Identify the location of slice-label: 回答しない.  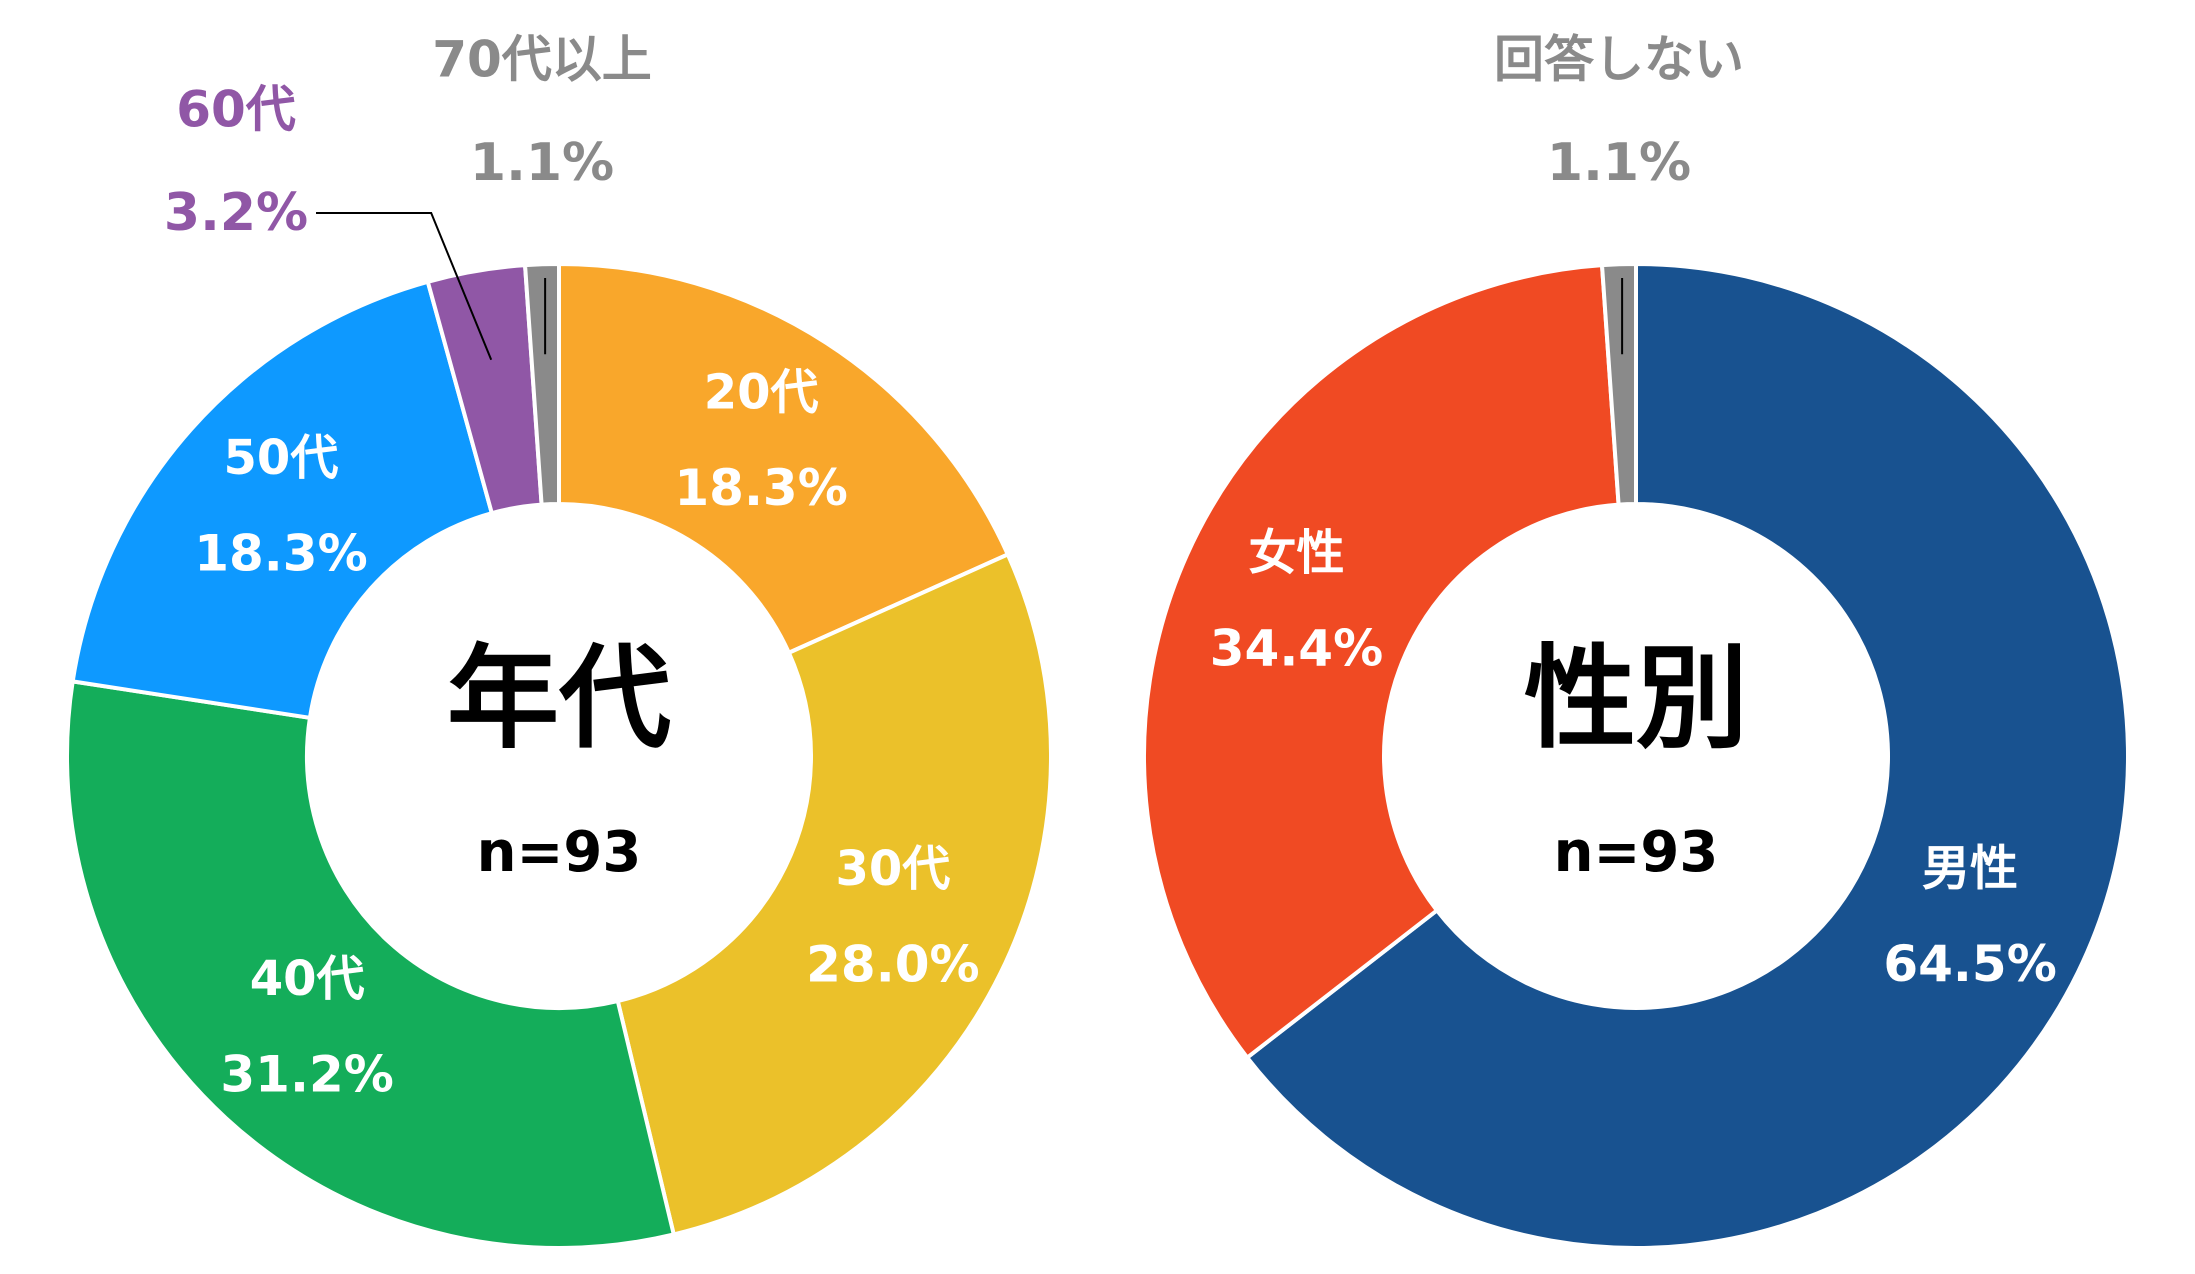
(1619, 60).